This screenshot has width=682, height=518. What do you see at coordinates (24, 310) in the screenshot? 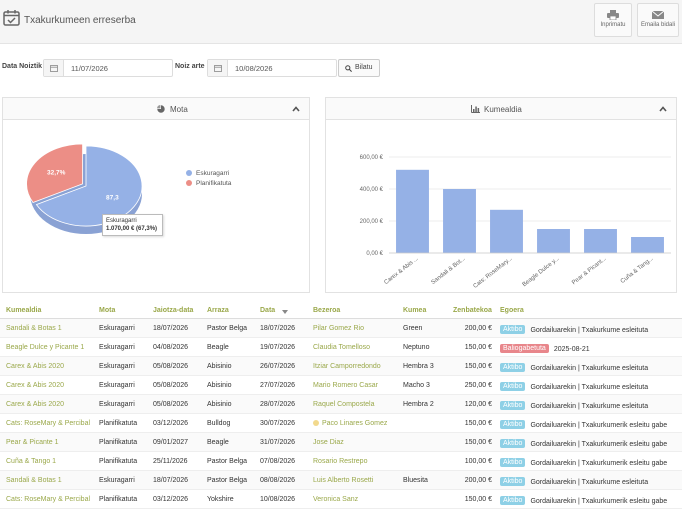
I see `col-header-kumealdia: Kumealdia` at bounding box center [24, 310].